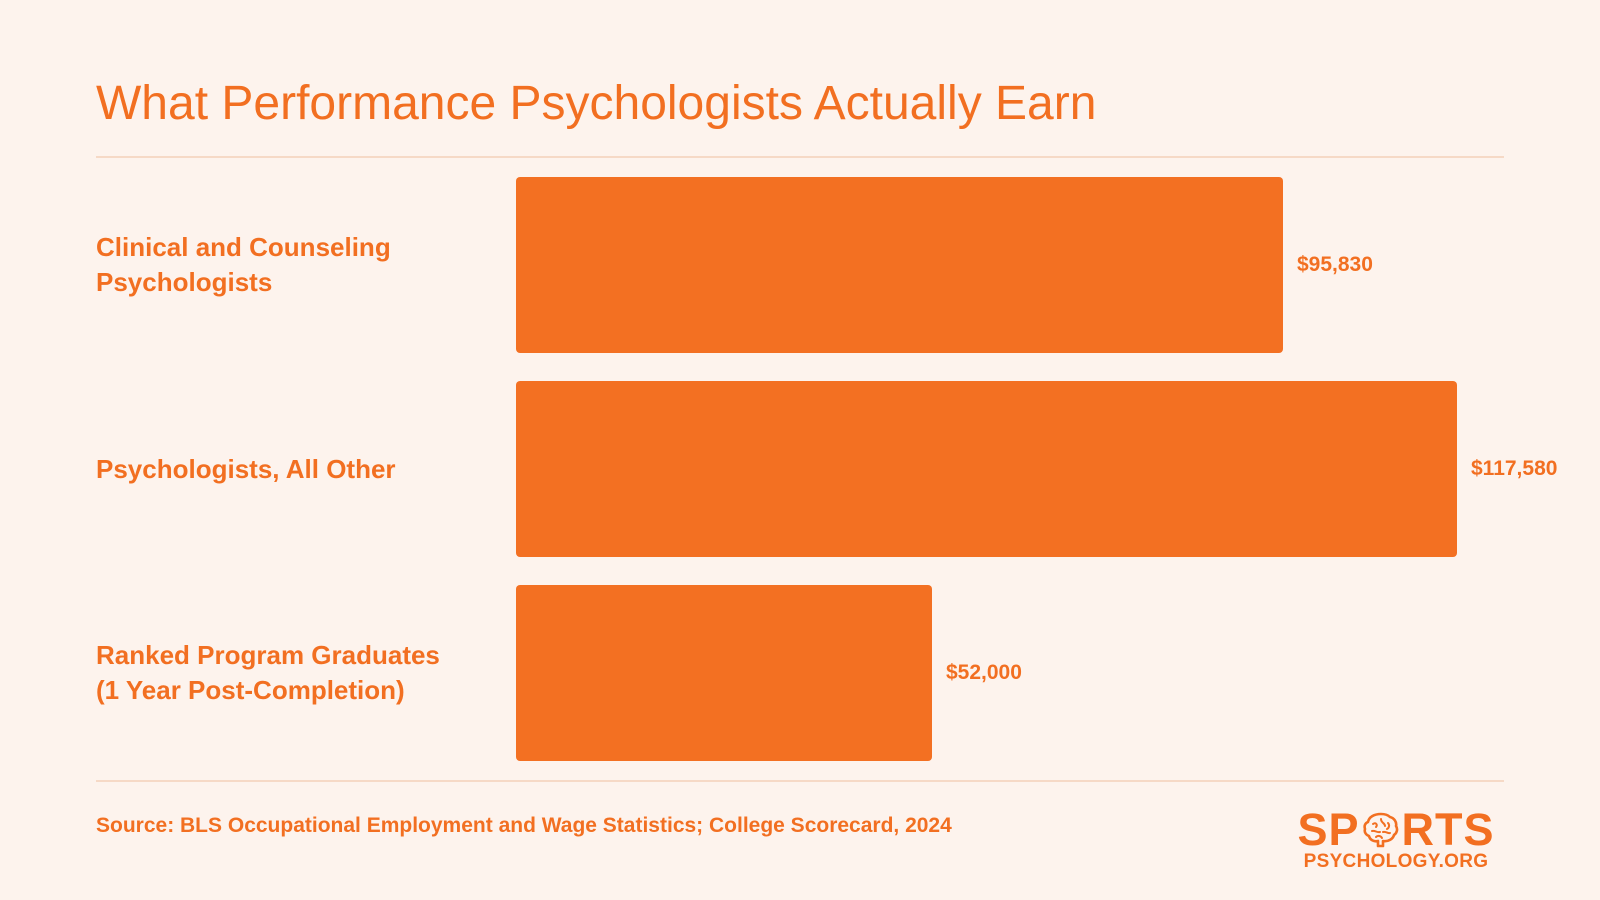 This screenshot has height=900, width=1600. I want to click on bottom-divider, so click(800, 781).